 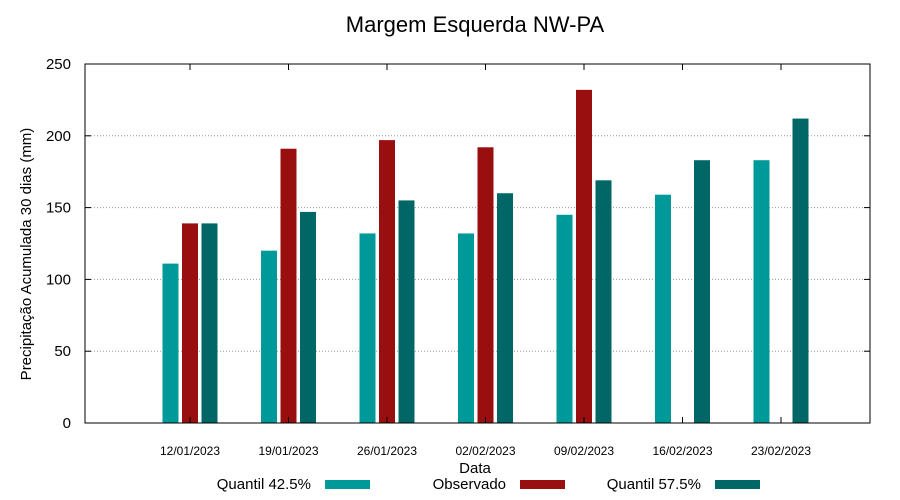 What do you see at coordinates (58, 64) in the screenshot?
I see `y-tick-label: 250` at bounding box center [58, 64].